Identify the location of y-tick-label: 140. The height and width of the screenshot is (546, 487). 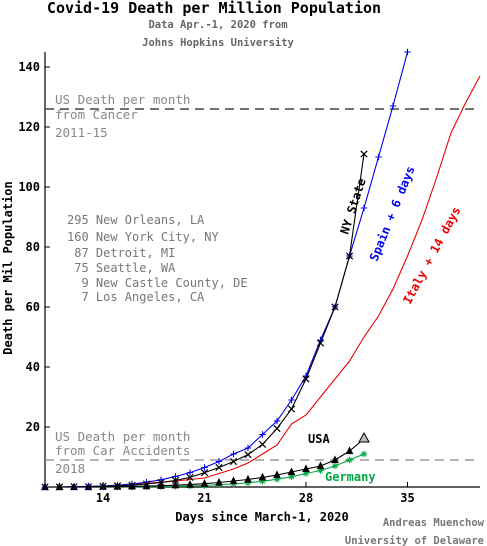
(29, 67).